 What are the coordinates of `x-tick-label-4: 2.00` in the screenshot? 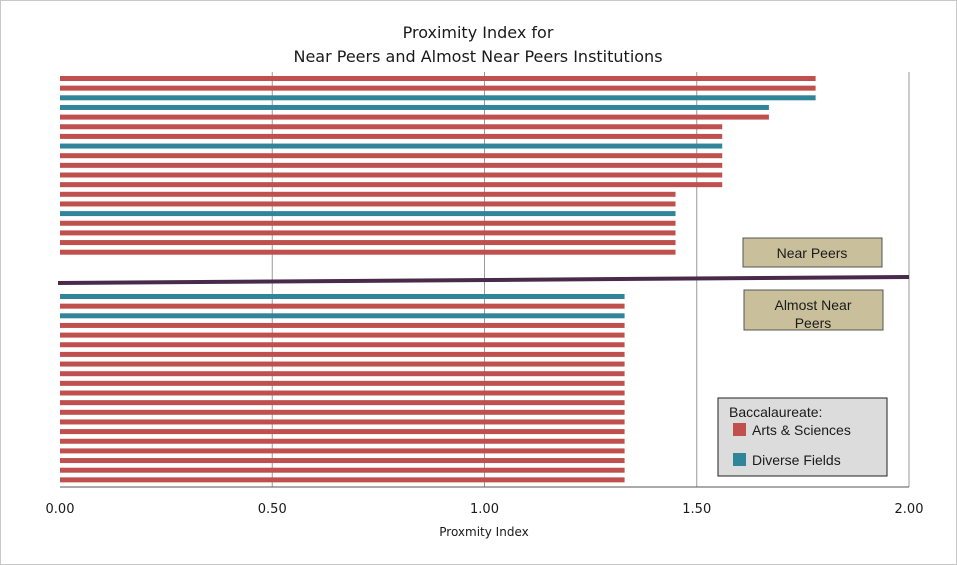 It's located at (909, 509).